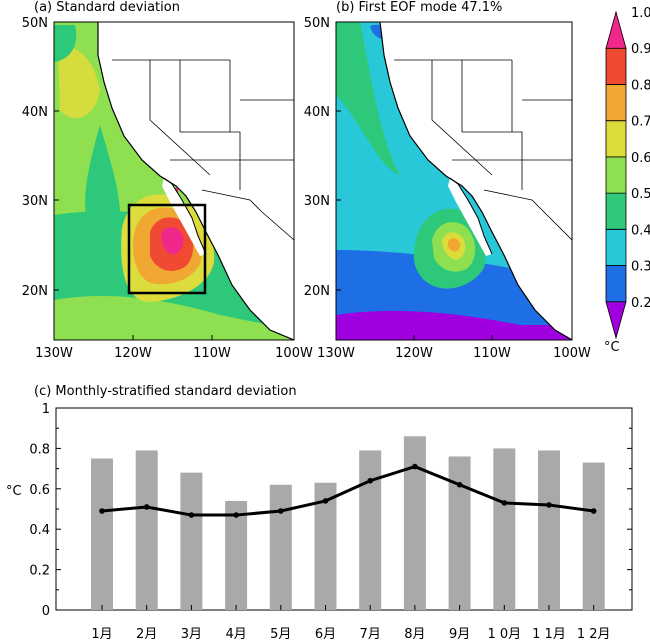 The width and height of the screenshot is (650, 644). Describe the element at coordinates (46, 409) in the screenshot. I see `y-tick-label: 1` at that location.